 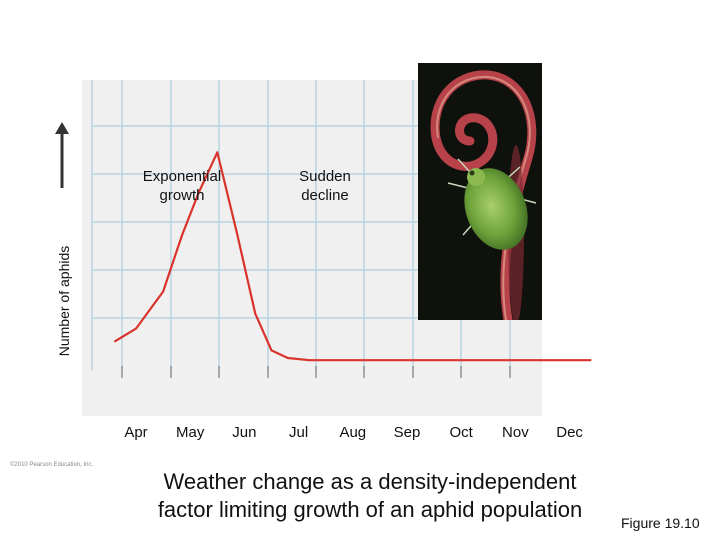 What do you see at coordinates (660, 523) in the screenshot?
I see `figure-number: Figure 19.10` at bounding box center [660, 523].